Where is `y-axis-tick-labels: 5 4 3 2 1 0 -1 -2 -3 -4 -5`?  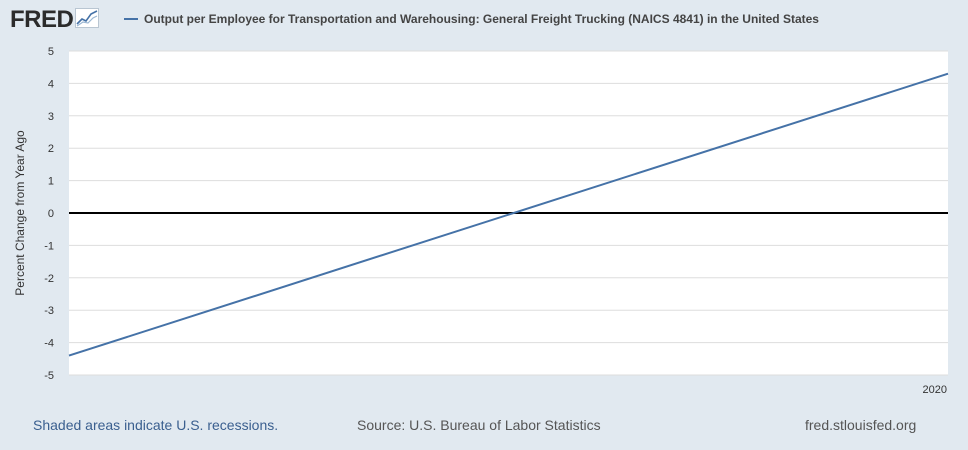 y-axis-tick-labels: 5 4 3 2 1 0 -1 -2 -3 -4 -5 is located at coordinates (49, 214).